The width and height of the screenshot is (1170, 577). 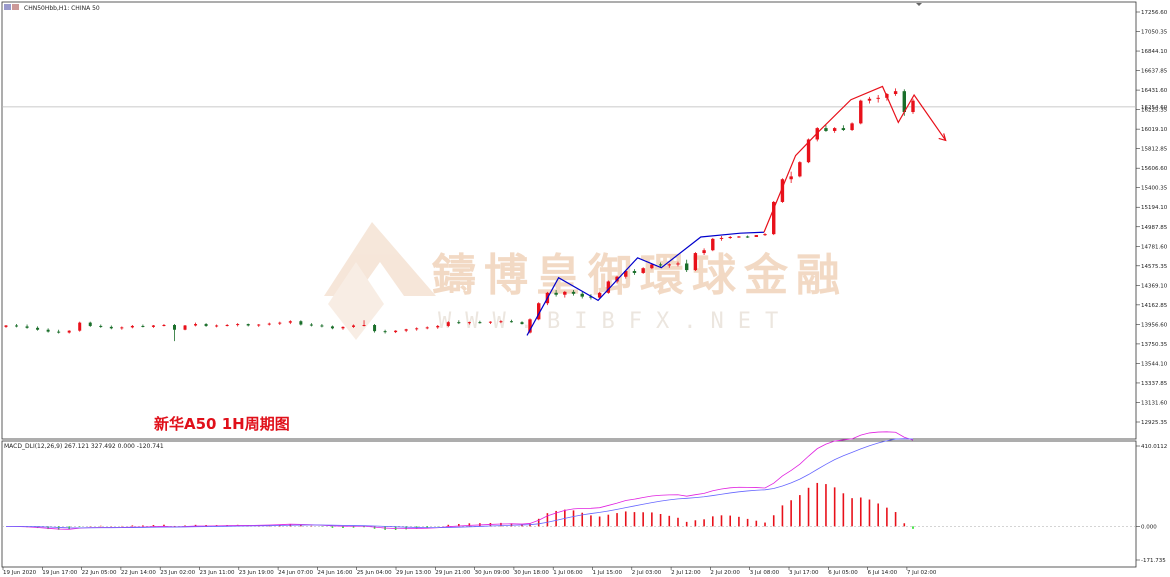 What do you see at coordinates (177, 573) in the screenshot?
I see `time-tick-label: 23 Jun 02:00` at bounding box center [177, 573].